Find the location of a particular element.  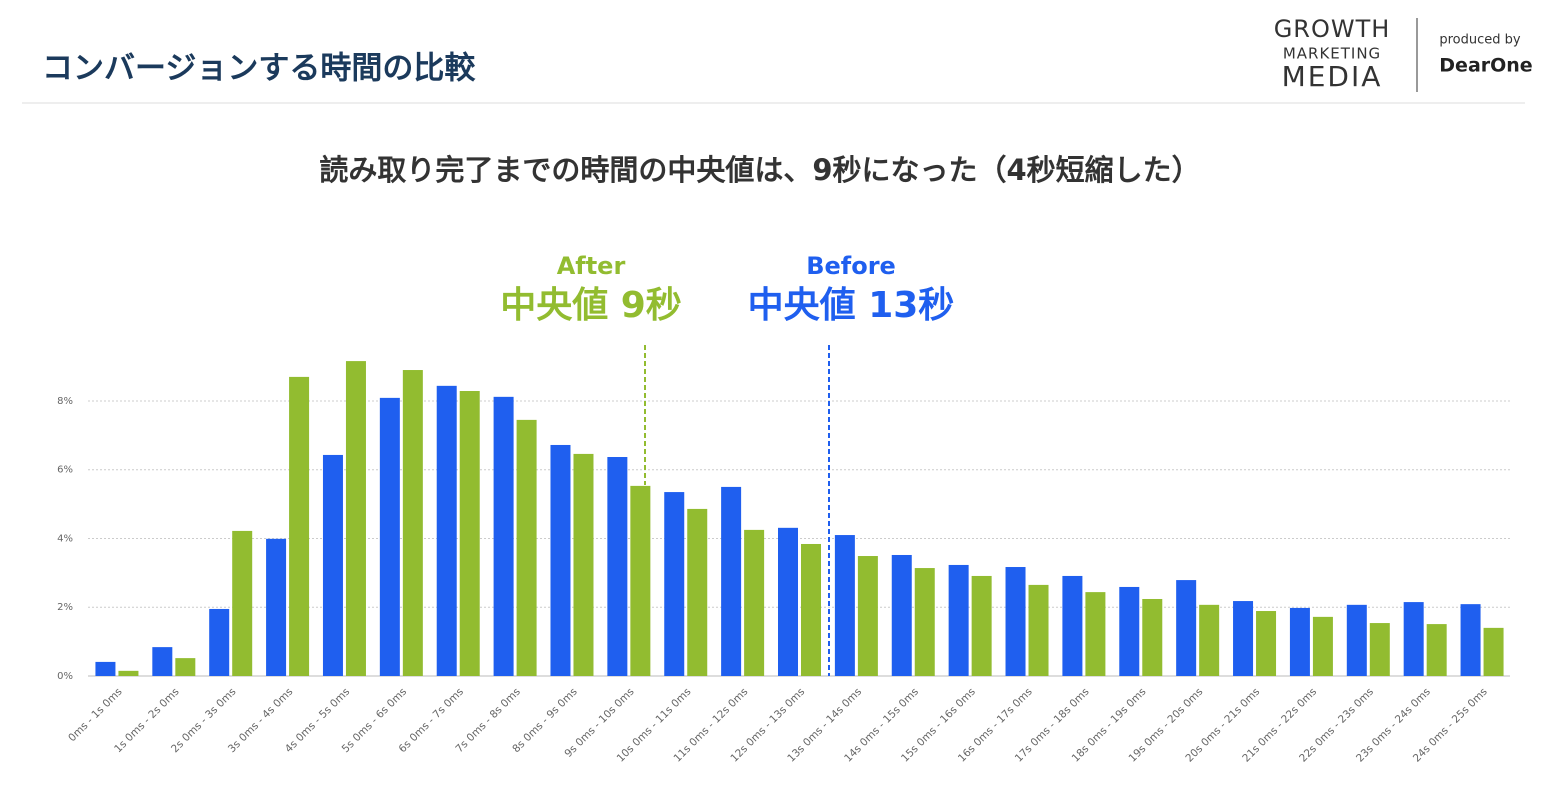

slide-title: コンバージョンする時間の比較 is located at coordinates (259, 69).